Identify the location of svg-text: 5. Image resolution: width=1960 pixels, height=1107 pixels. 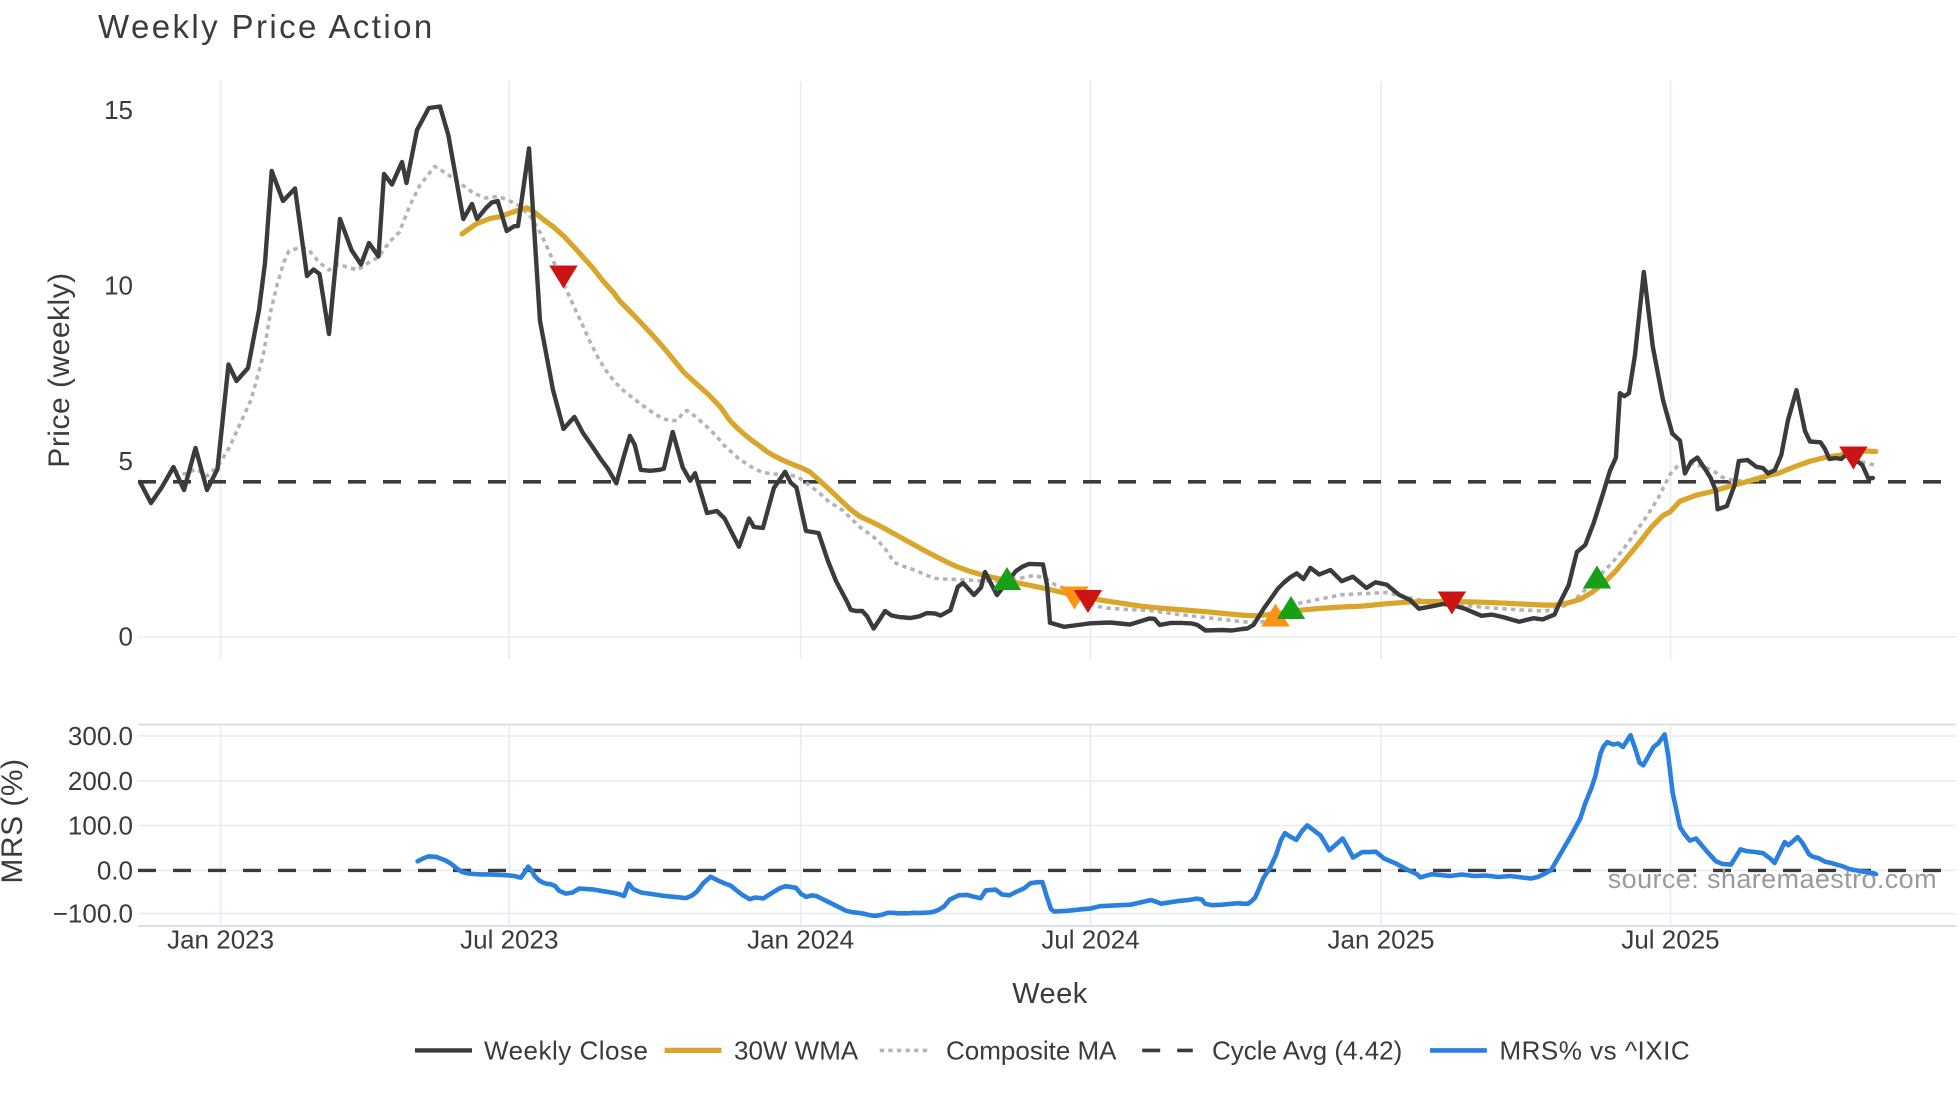
(126, 461).